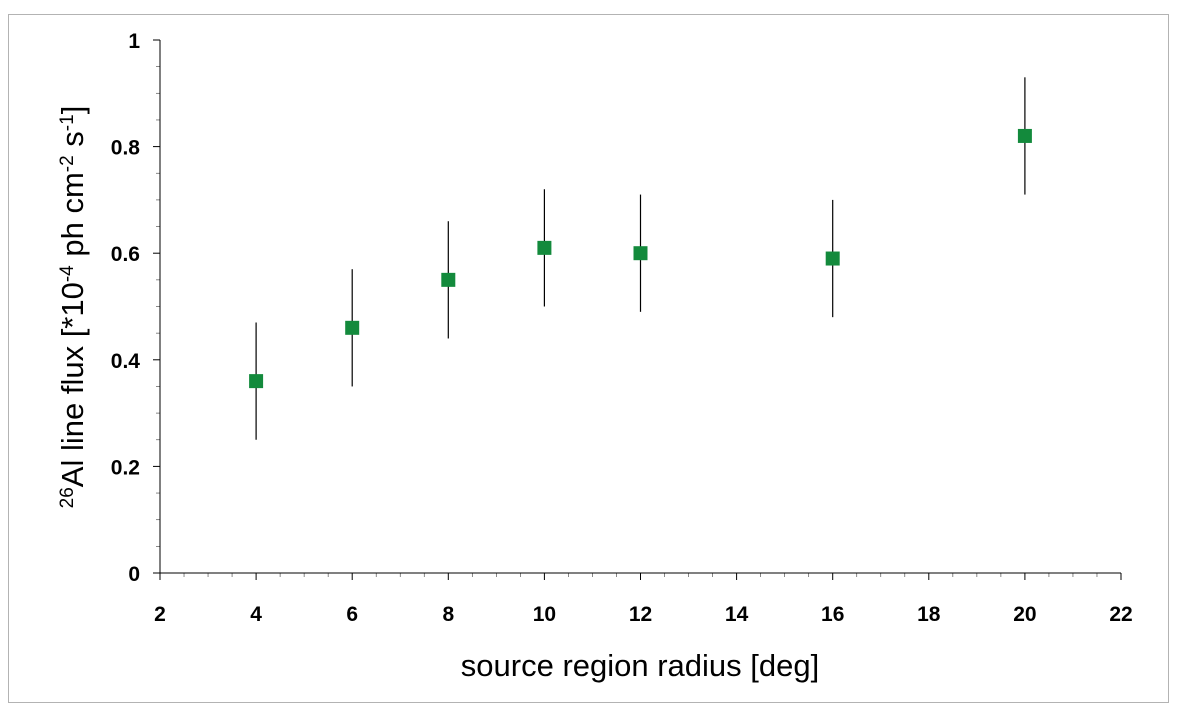 This screenshot has height=726, width=1186. What do you see at coordinates (134, 41) in the screenshot?
I see `y-tick-label: 1` at bounding box center [134, 41].